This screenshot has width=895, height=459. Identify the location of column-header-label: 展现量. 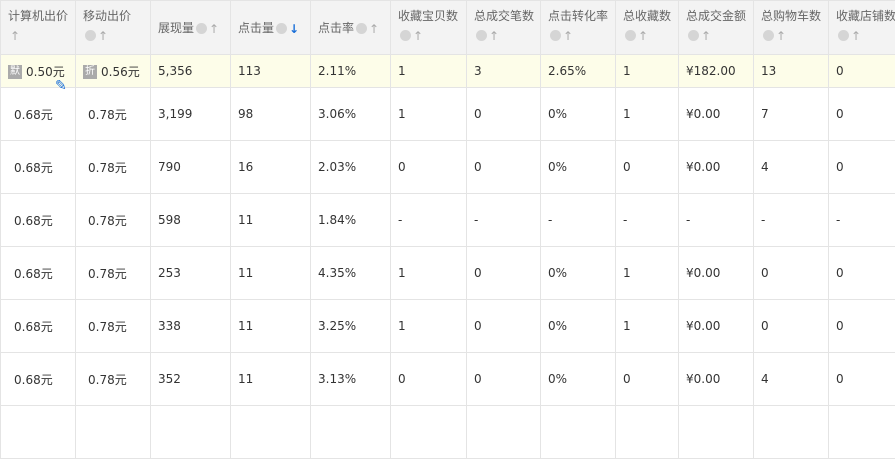
(176, 28).